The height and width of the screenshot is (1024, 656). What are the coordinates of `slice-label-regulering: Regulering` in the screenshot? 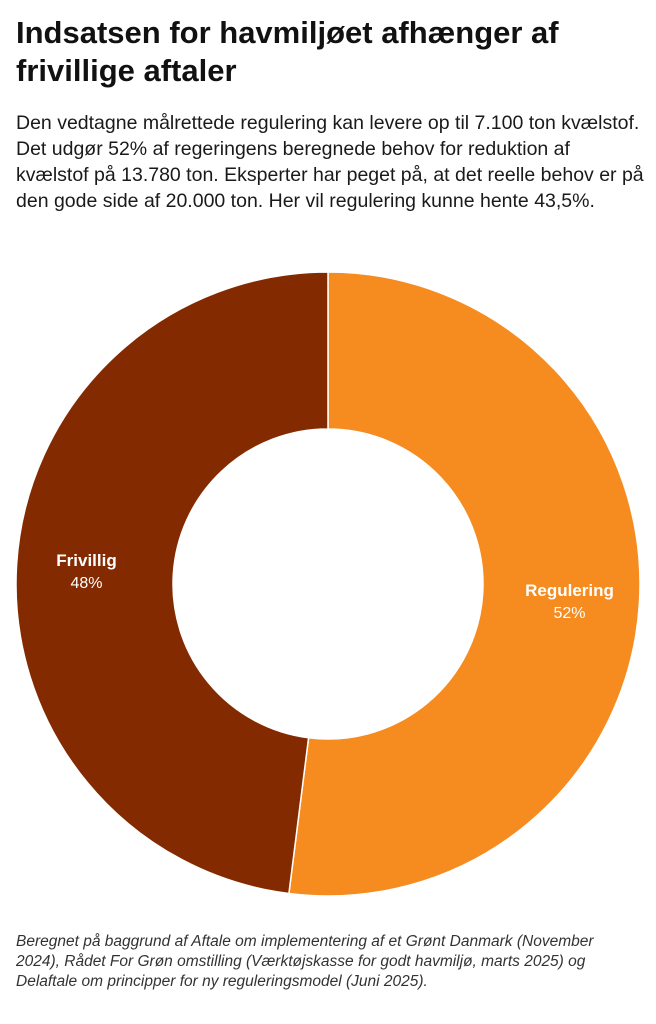 It's located at (569, 590).